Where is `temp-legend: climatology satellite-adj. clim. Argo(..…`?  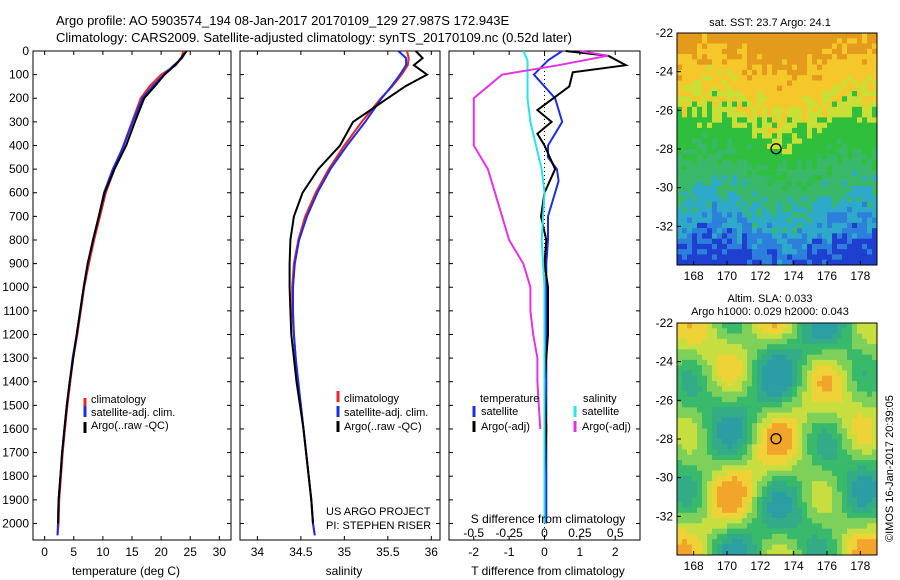 temp-legend: climatology satellite-adj. clim. Argo(..… is located at coordinates (129, 413).